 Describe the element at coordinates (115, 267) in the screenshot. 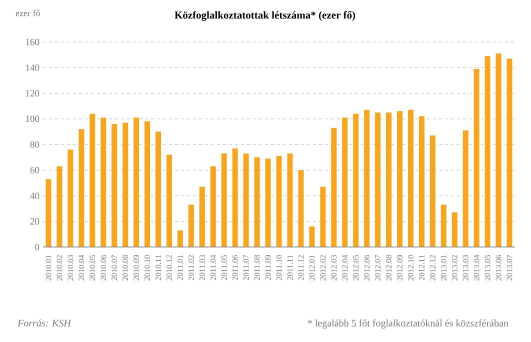

I see `x-tick-label: 2010.07` at that location.